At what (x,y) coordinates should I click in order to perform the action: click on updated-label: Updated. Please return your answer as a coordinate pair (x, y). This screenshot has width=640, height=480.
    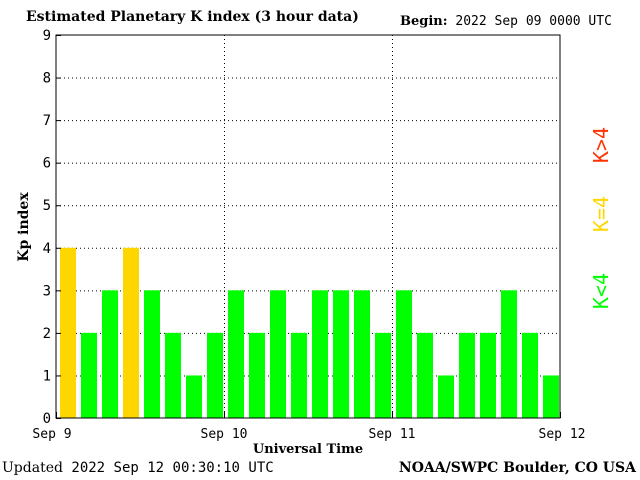
    Looking at the image, I should click on (32, 468).